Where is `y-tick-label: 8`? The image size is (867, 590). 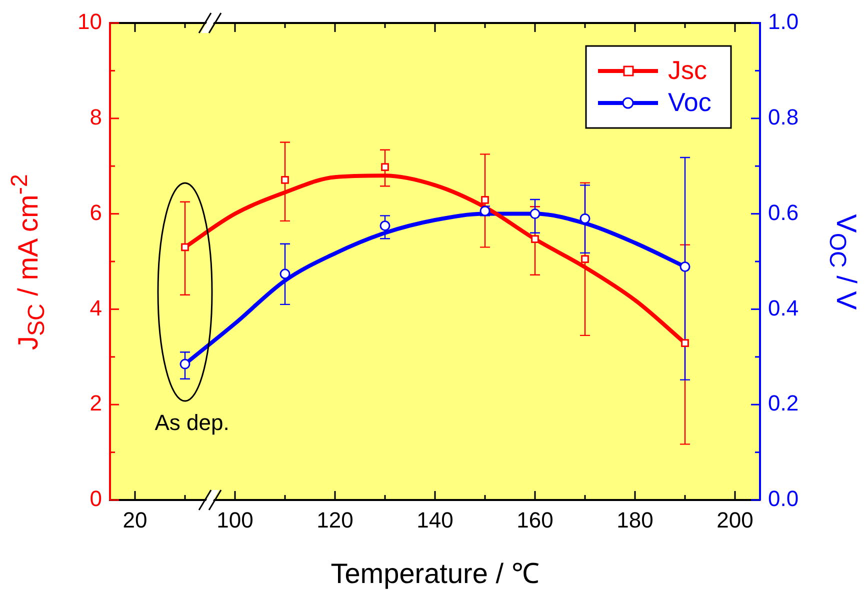
y-tick-label: 8 is located at coordinates (96, 117).